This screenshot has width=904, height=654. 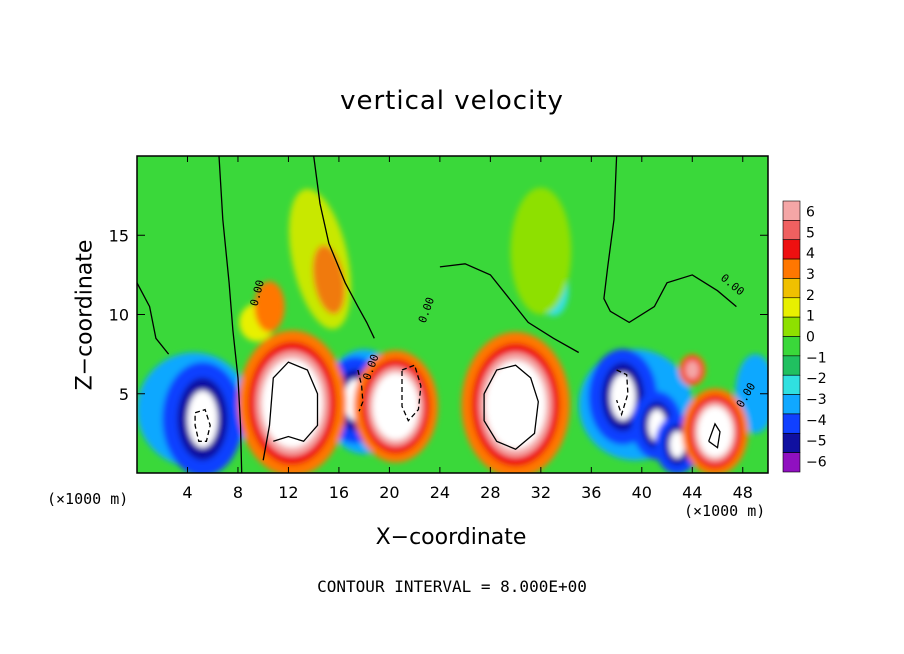 What do you see at coordinates (238, 492) in the screenshot?
I see `x-tick-label-8: 8` at bounding box center [238, 492].